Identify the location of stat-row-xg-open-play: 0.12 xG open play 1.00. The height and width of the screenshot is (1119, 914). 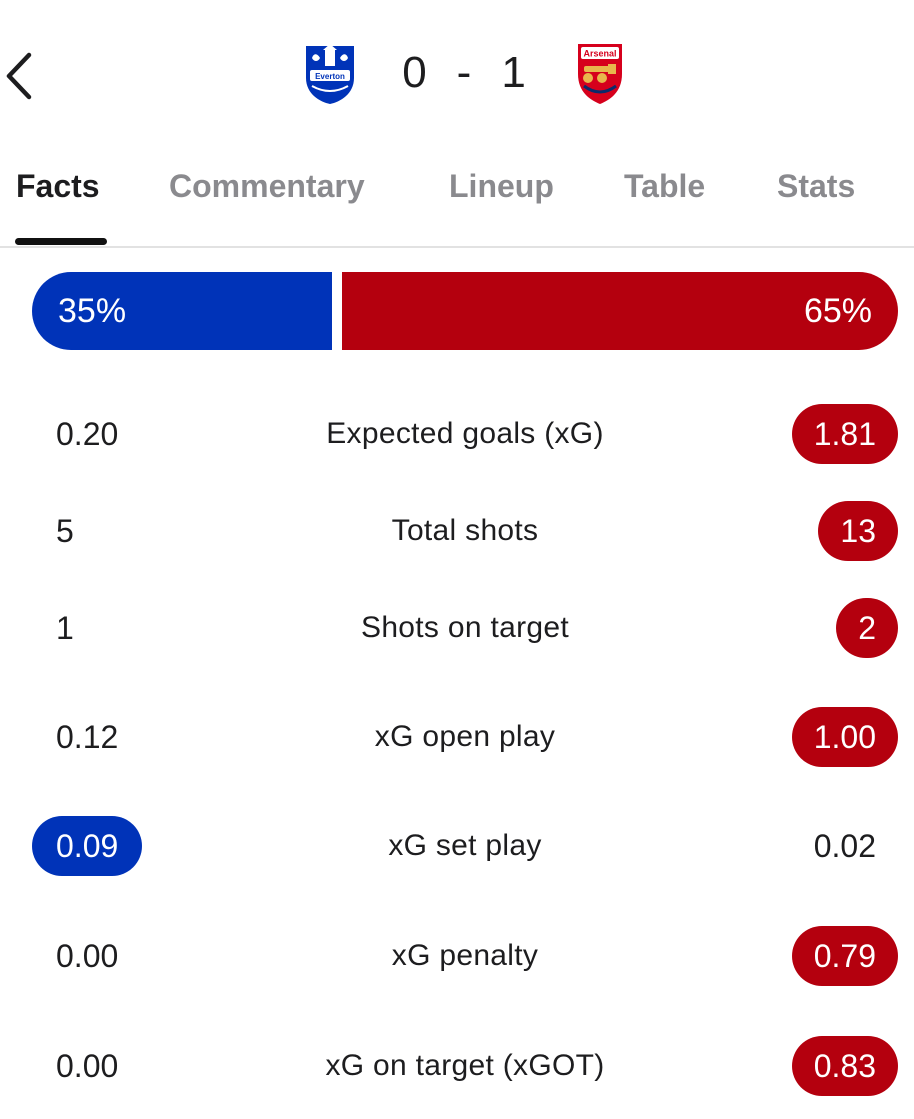
(457, 737).